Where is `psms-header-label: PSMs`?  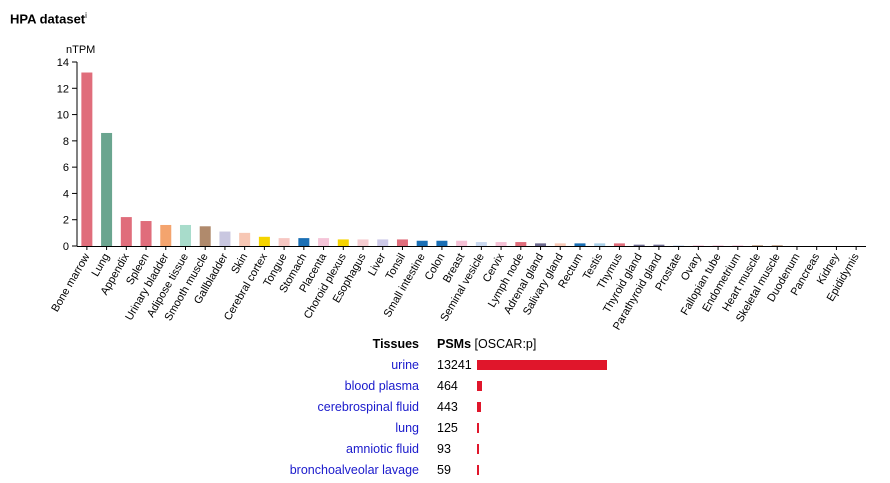
psms-header-label: PSMs is located at coordinates (454, 344).